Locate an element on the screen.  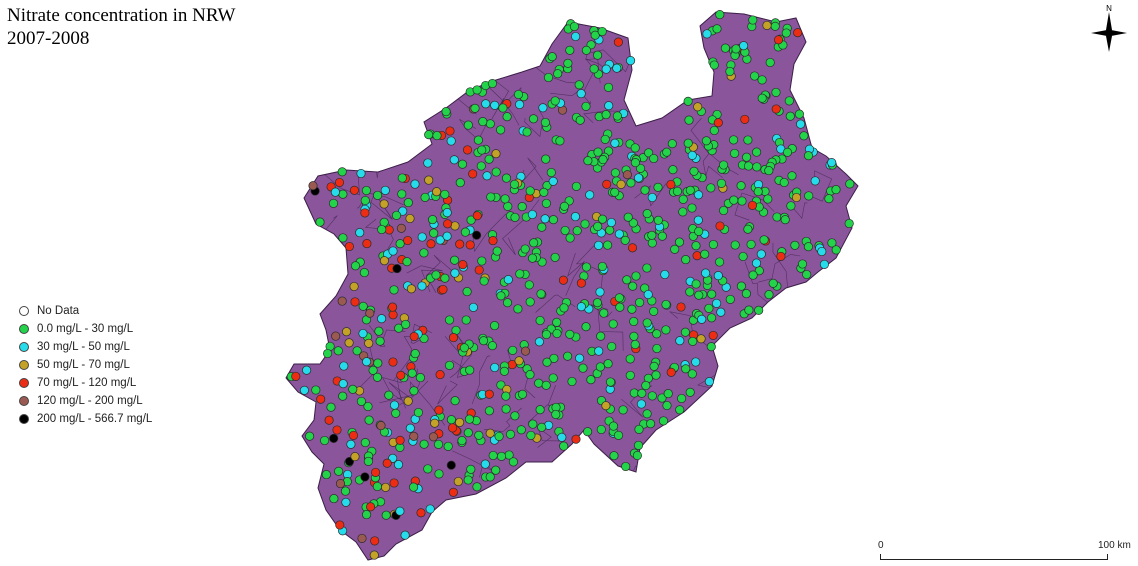
north-label: N is located at coordinates (1109, 8).